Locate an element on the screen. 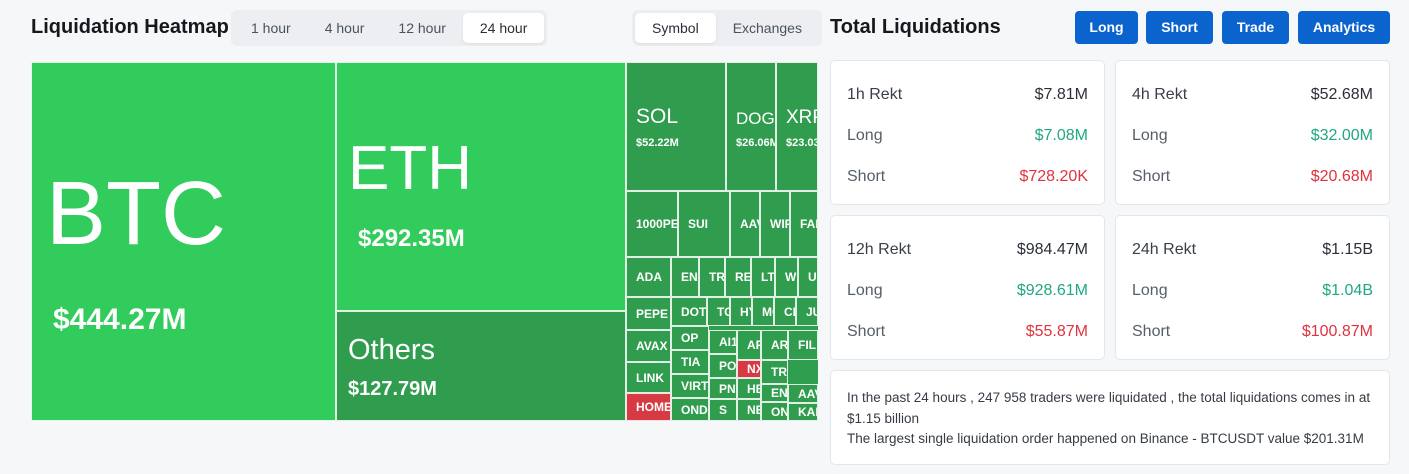 The image size is (1409, 474). stat-long-value: $928.61M is located at coordinates (1052, 290).